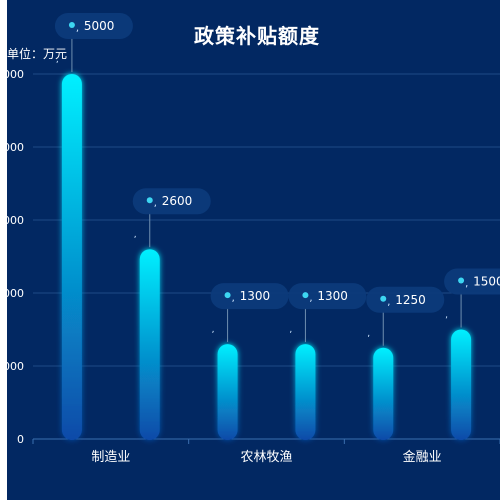  What do you see at coordinates (110, 457) in the screenshot?
I see `x-tick-label: 制造业` at bounding box center [110, 457].